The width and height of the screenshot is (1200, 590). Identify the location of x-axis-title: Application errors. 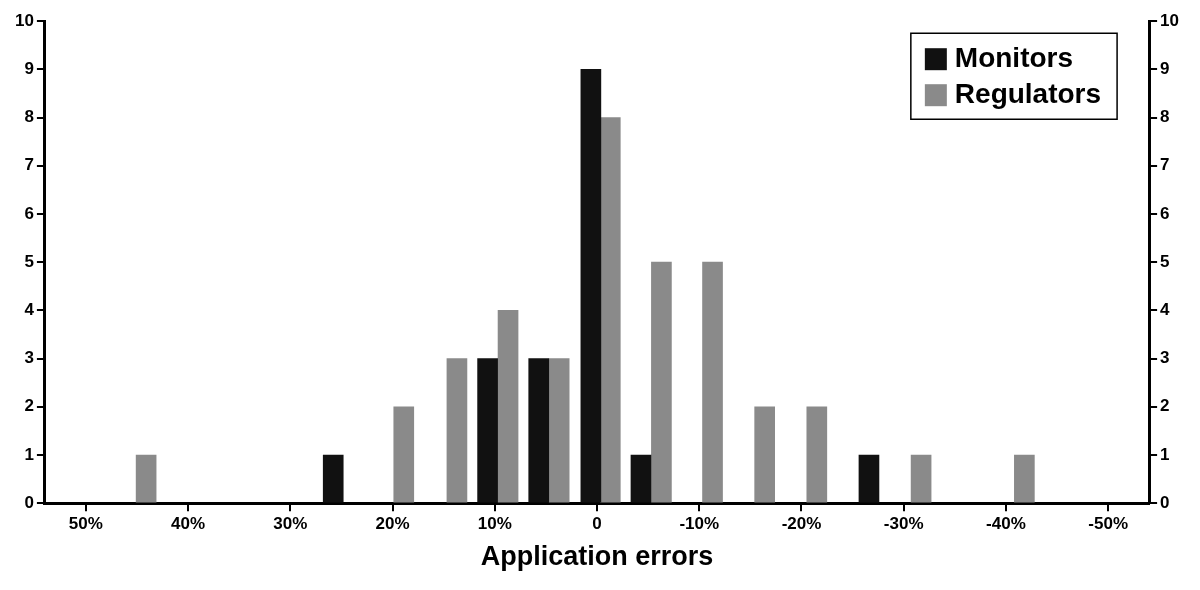
(597, 556).